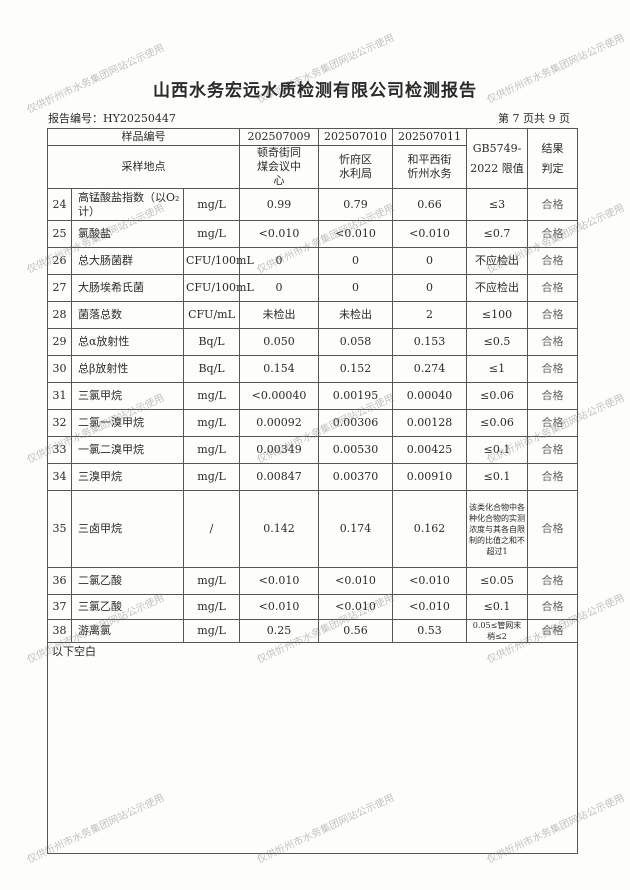  What do you see at coordinates (59, 261) in the screenshot?
I see `row-number: 26` at bounding box center [59, 261].